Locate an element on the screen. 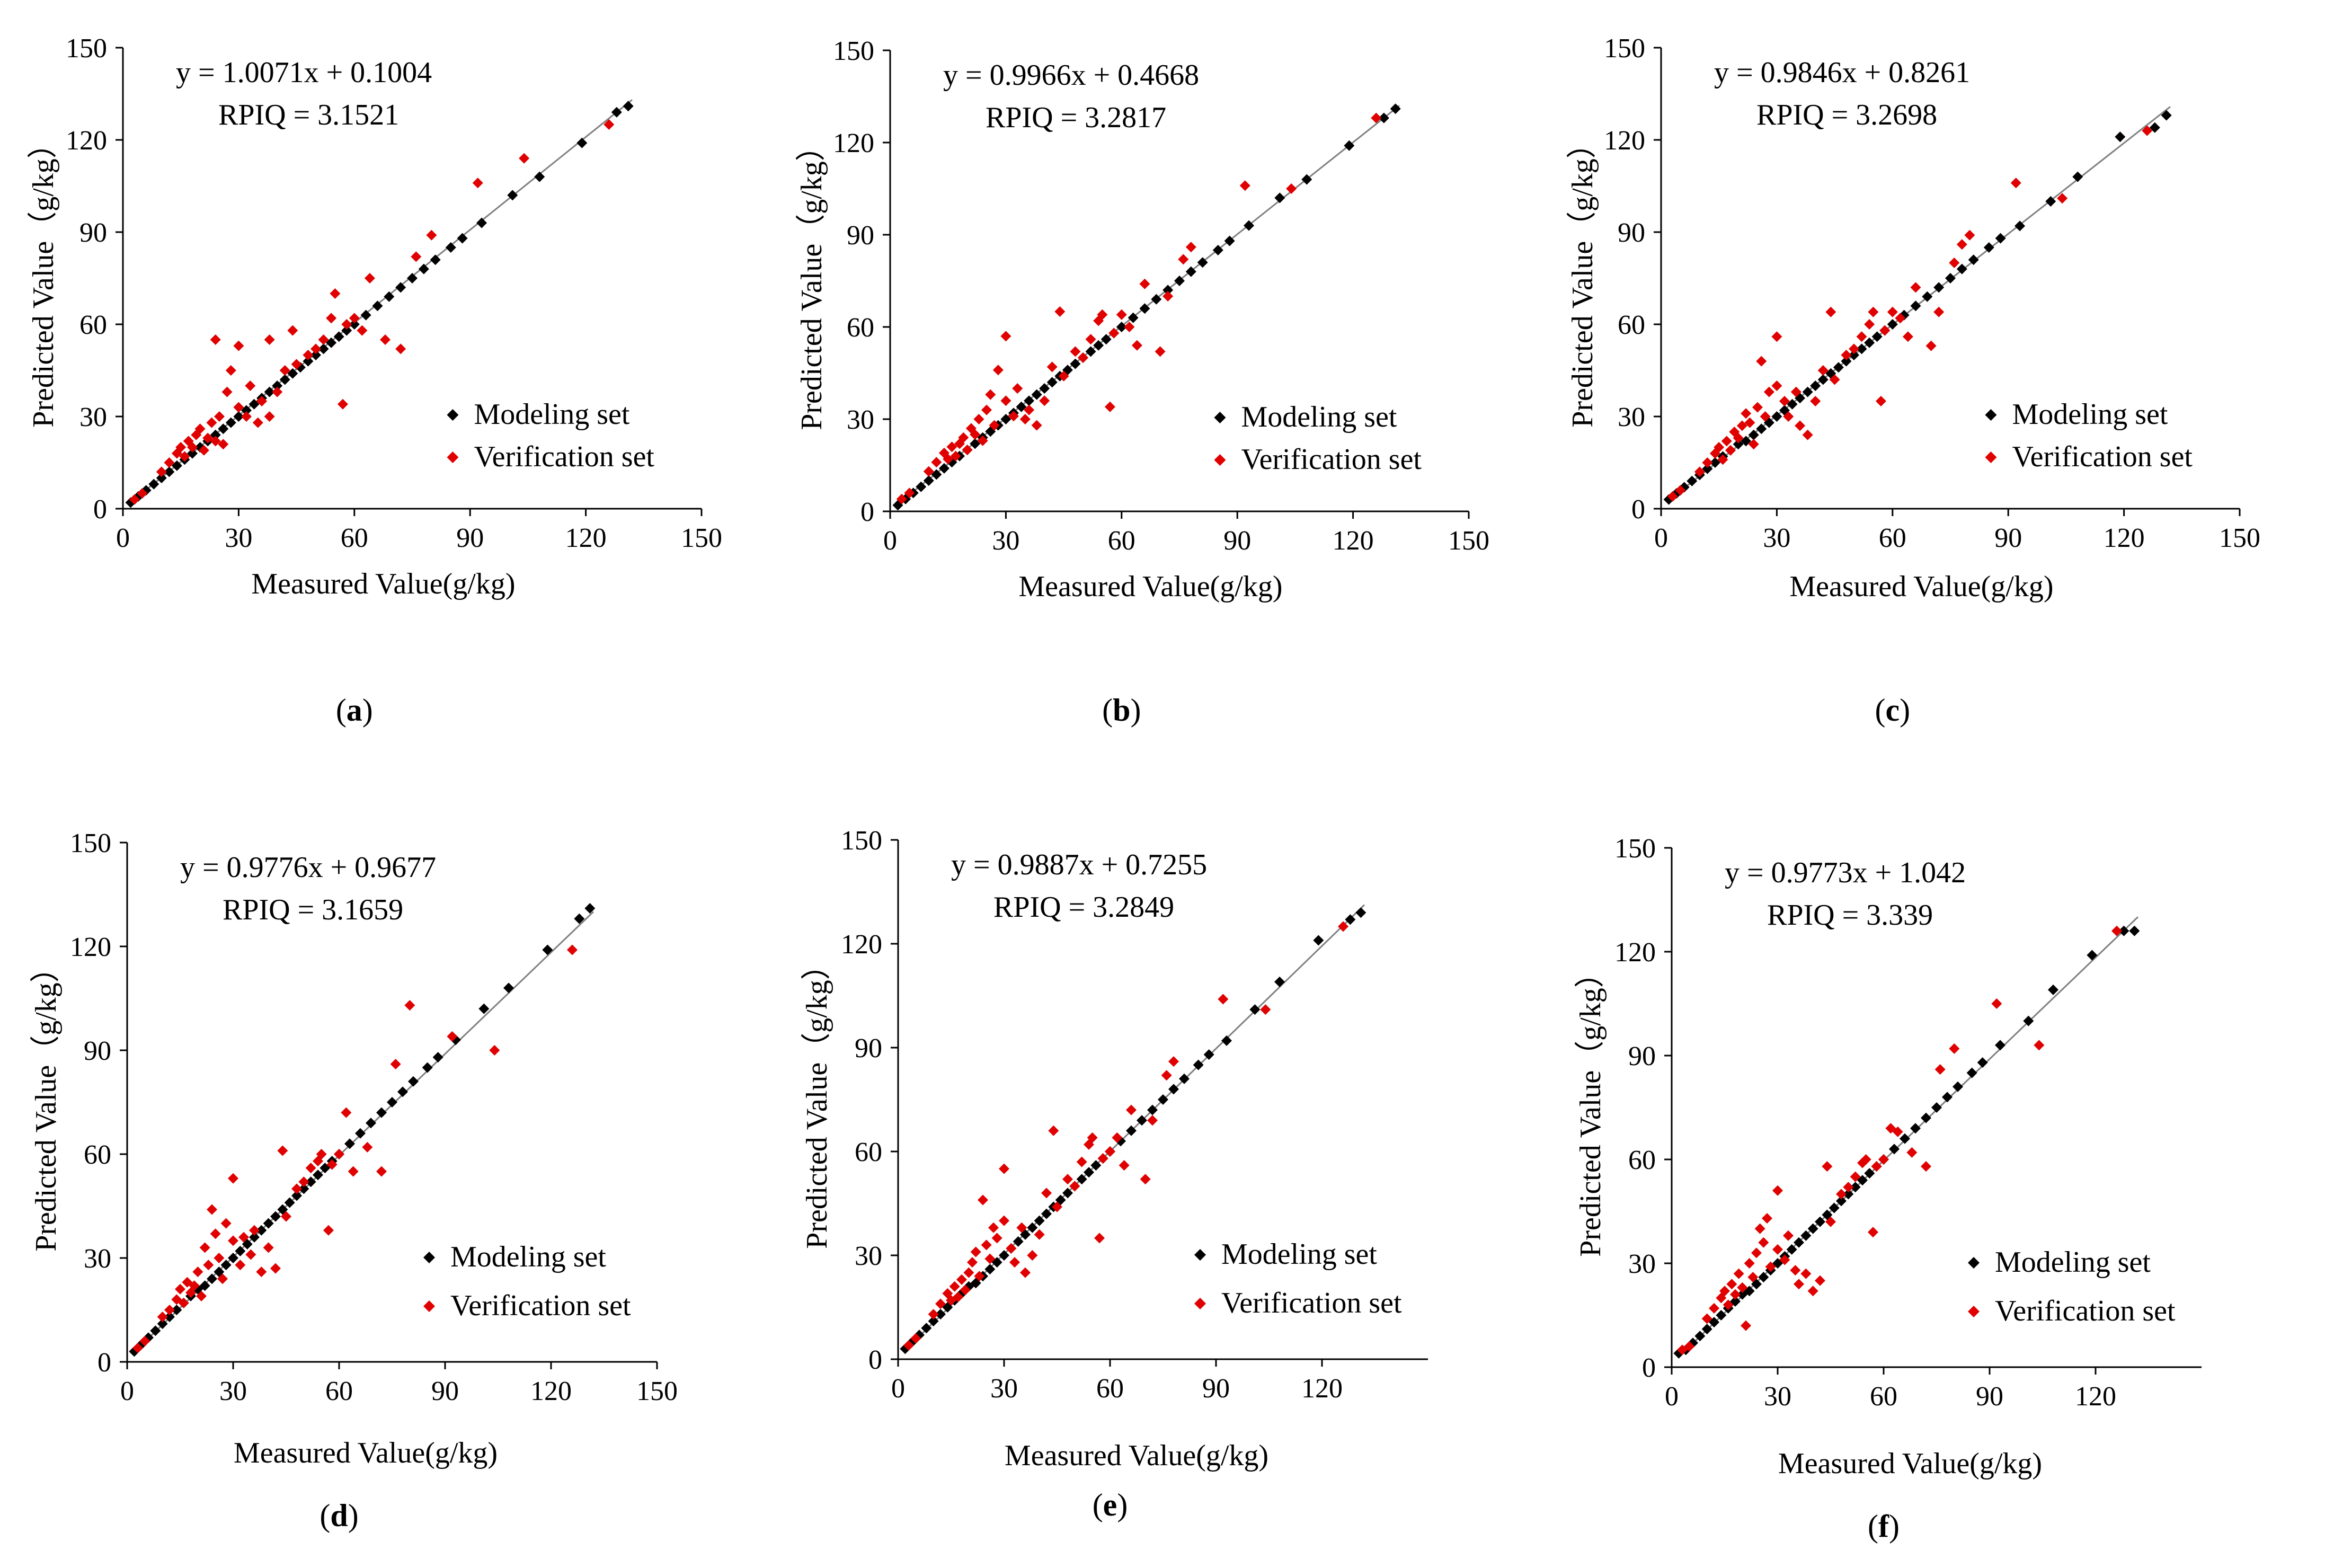 Image resolution: width=2334 pixels, height=1568 pixels. rpiq-value: RPIQ = 3.2849 is located at coordinates (1083, 907).